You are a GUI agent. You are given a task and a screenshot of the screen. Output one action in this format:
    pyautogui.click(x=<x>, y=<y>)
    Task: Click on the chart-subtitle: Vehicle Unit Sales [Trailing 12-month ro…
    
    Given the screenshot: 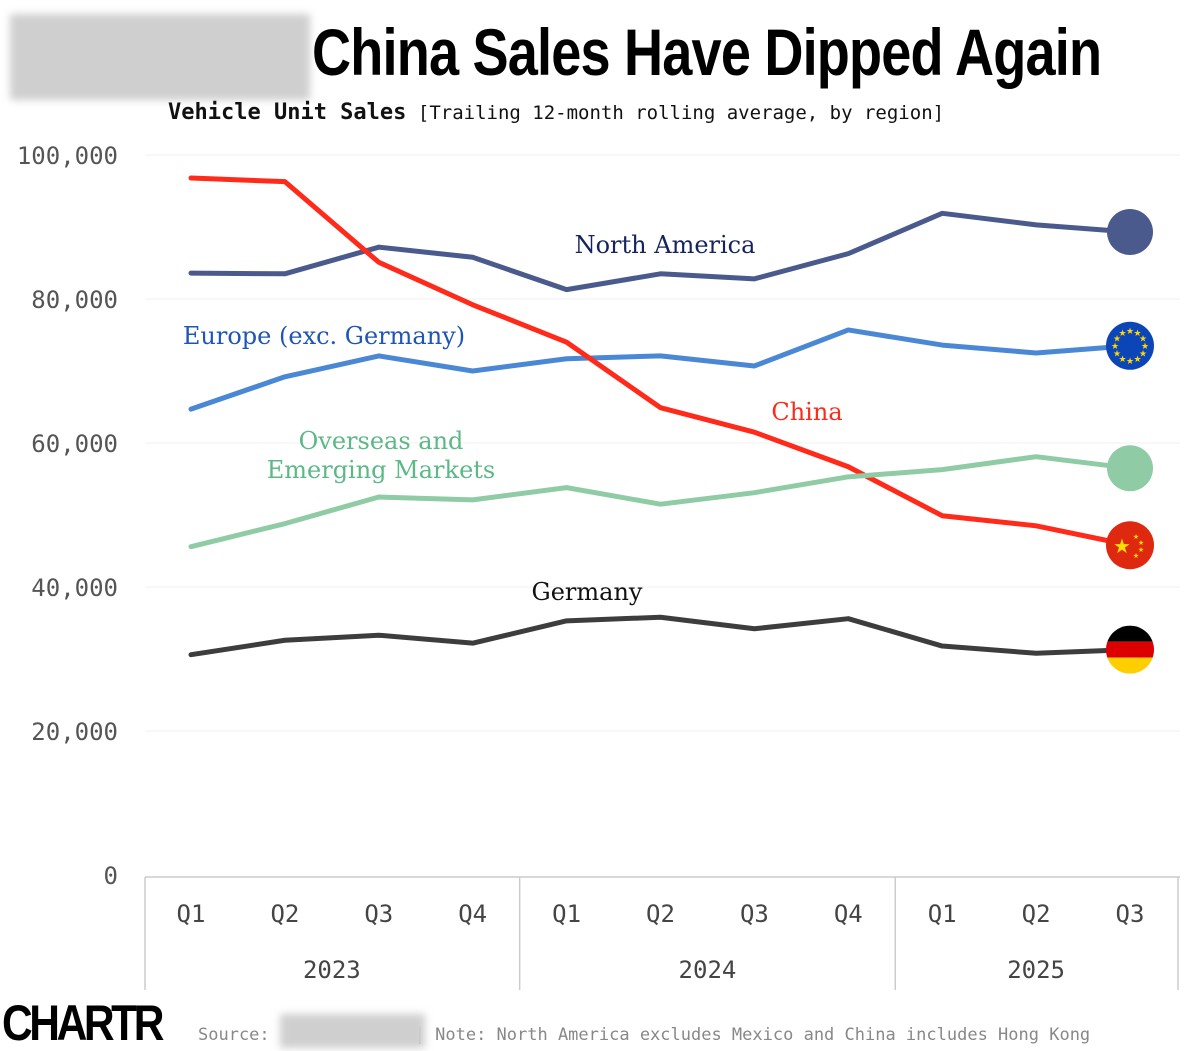 What is the action you would take?
    pyautogui.click(x=556, y=112)
    